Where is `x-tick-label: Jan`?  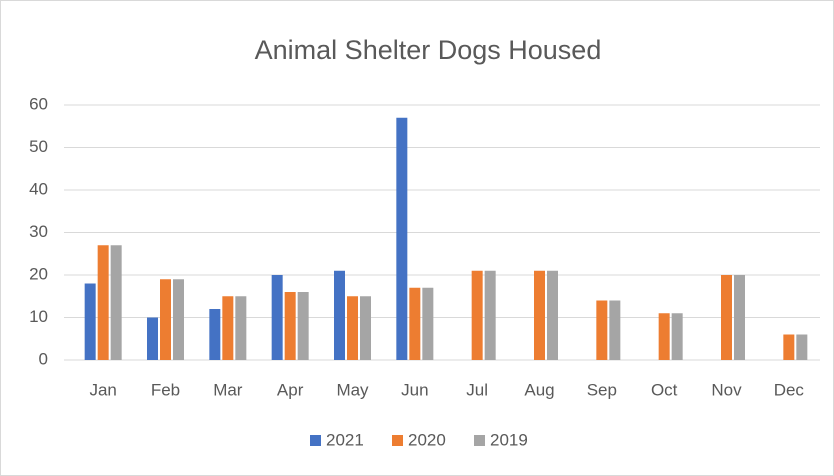
x-tick-label: Jan is located at coordinates (102, 389).